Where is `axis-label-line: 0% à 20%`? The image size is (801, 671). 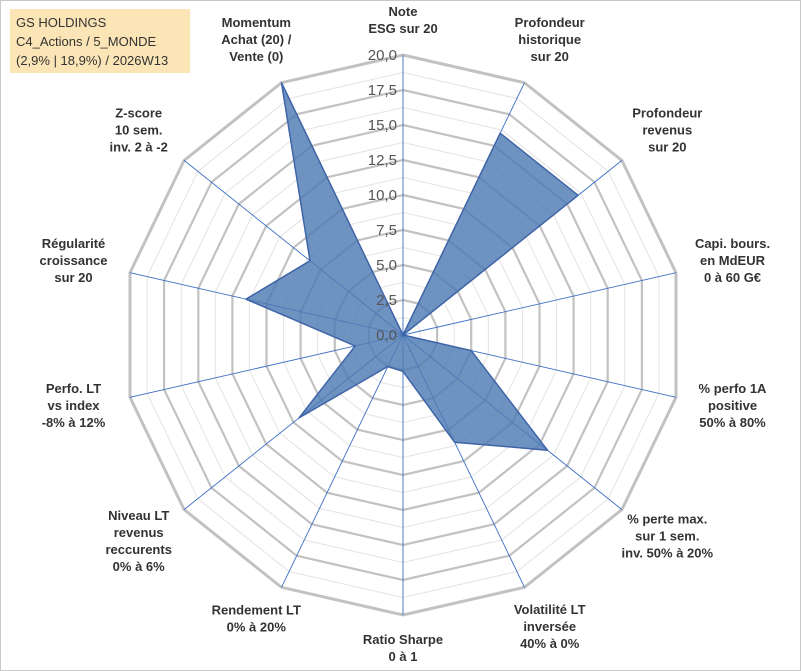
axis-label-line: 0% à 20% is located at coordinates (257, 627).